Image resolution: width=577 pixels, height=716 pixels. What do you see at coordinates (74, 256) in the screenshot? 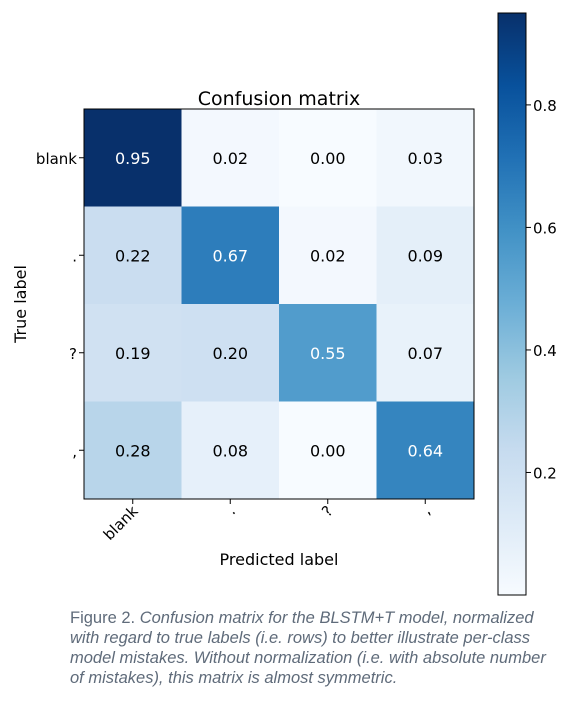
I see `y-tick-label: .` at bounding box center [74, 256].